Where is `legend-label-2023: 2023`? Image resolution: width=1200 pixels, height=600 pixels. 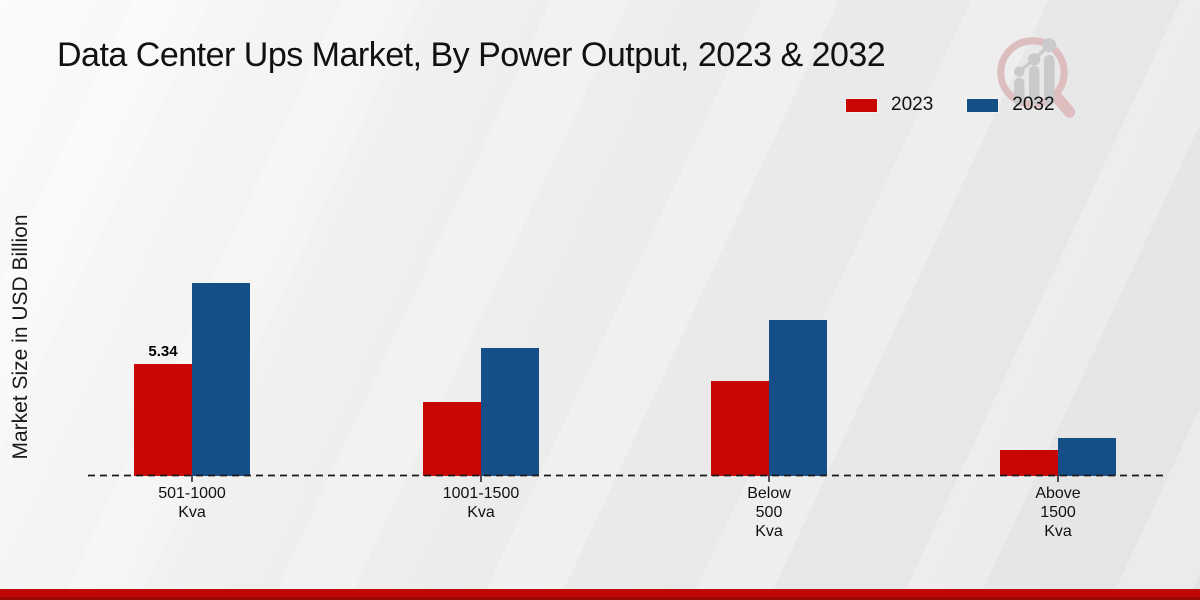
legend-label-2023: 2023 is located at coordinates (912, 104).